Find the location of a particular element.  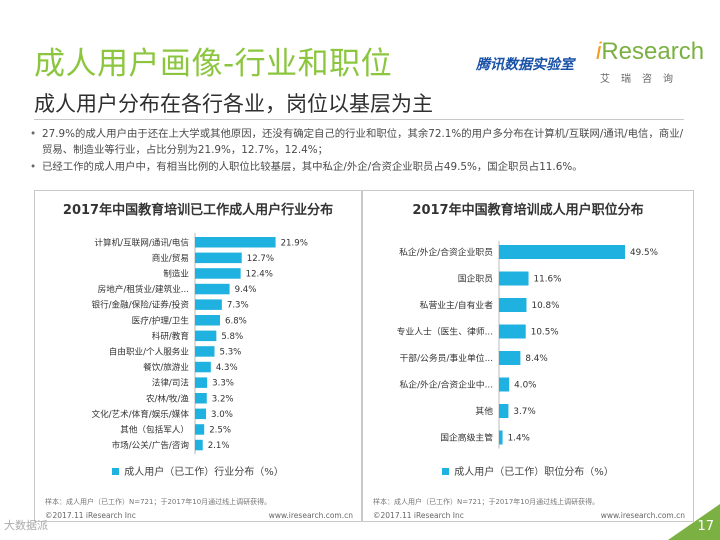

category-label: 文化/艺术/体育/娱乐/媒体 is located at coordinates (140, 414).